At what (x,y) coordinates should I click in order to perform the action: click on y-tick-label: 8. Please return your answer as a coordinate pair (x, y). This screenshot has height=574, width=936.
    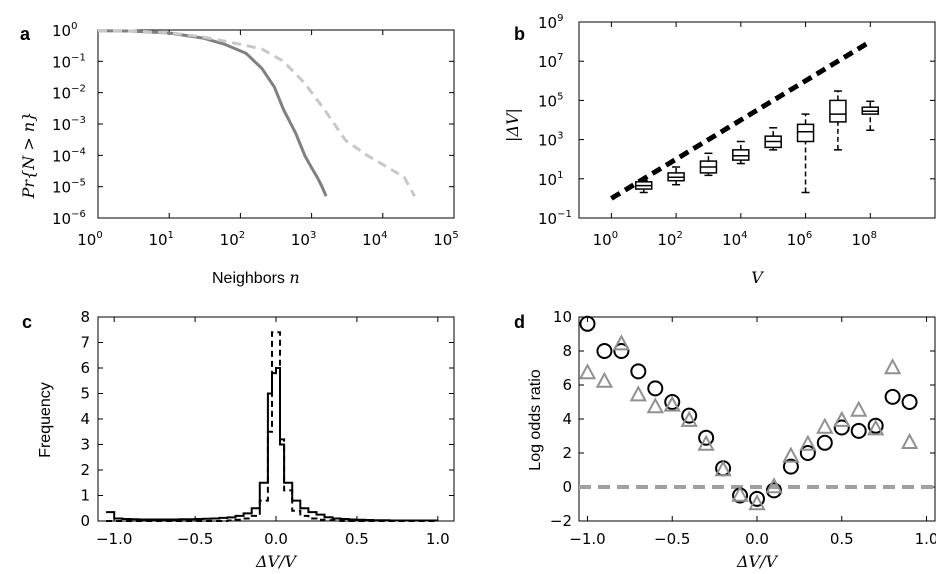
    Looking at the image, I should click on (85, 317).